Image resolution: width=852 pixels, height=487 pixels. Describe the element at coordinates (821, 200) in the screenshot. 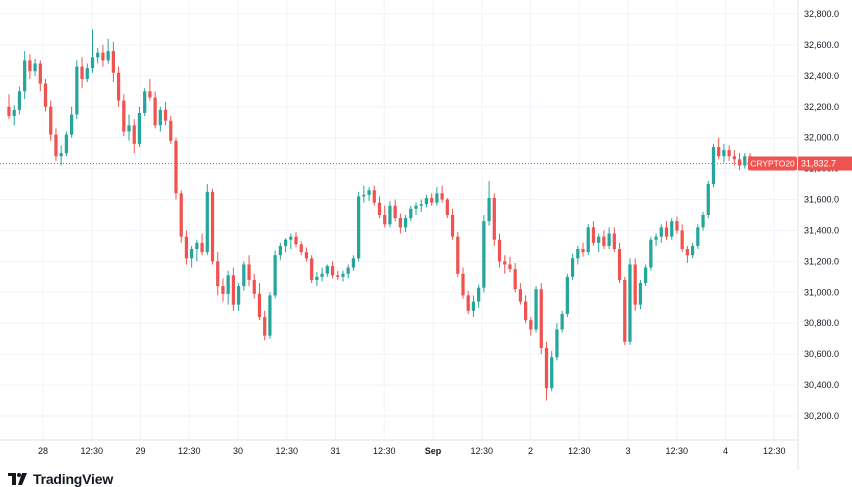

I see `y-tick-label: 31,600.0` at that location.